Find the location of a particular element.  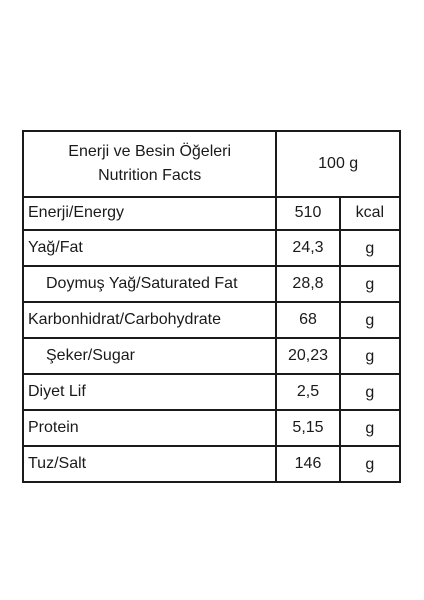

header-title-line2: Nutrition Facts is located at coordinates (150, 175).